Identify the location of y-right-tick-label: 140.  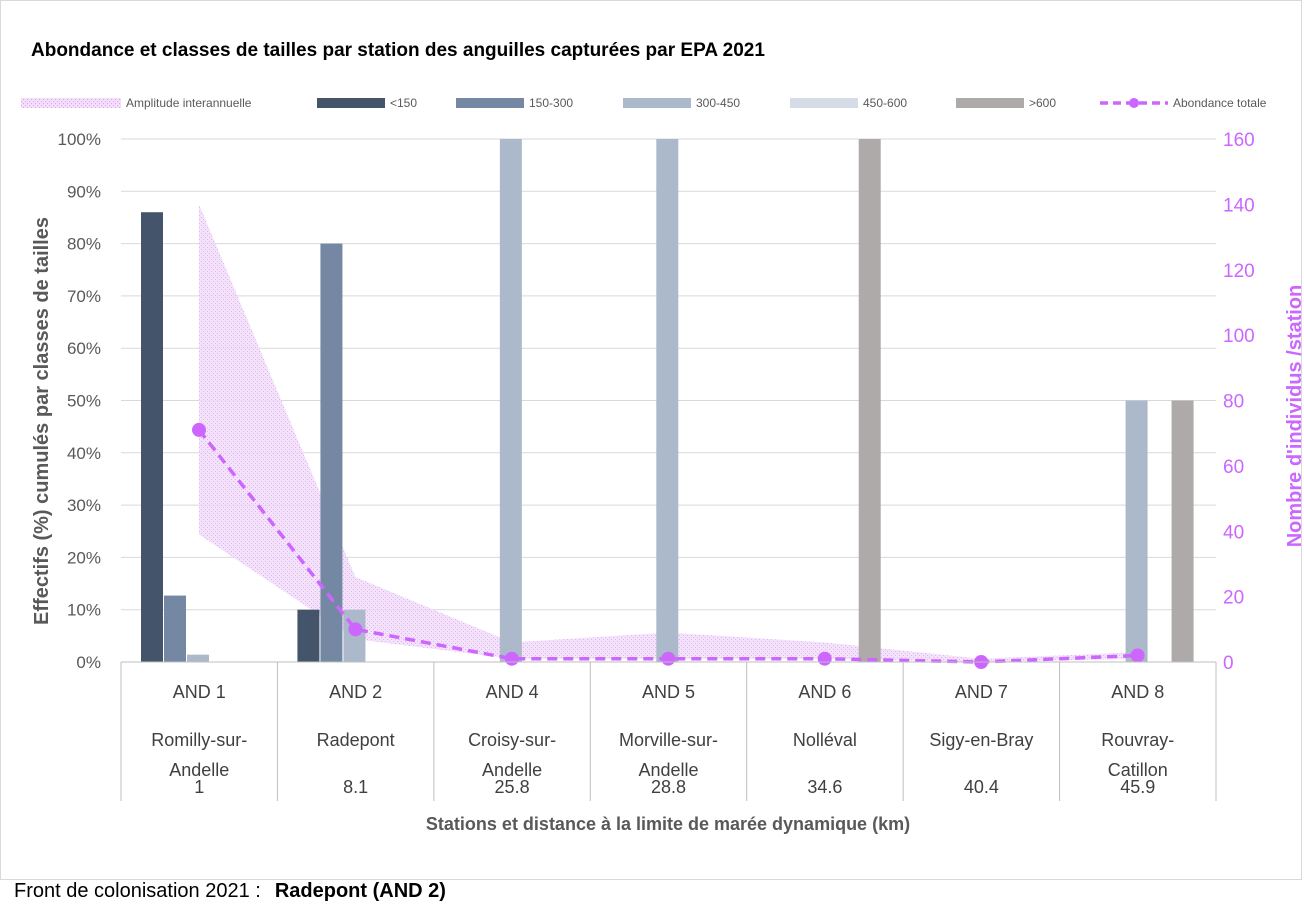
(1239, 205).